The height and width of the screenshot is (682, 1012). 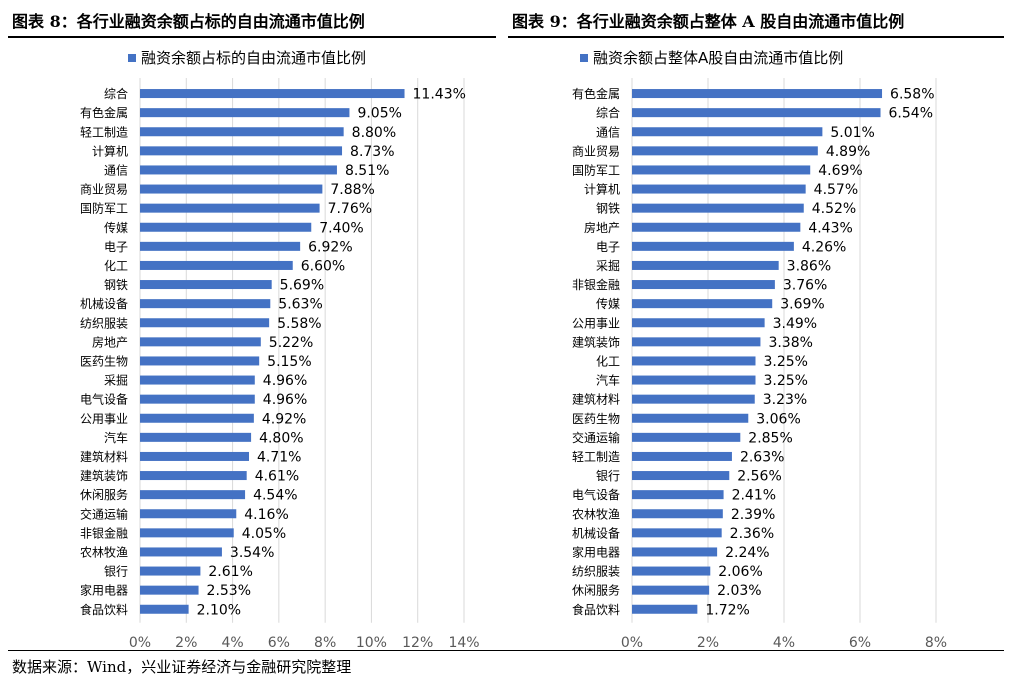 What do you see at coordinates (104, 532) in the screenshot?
I see `category-label: 非银金融` at bounding box center [104, 532].